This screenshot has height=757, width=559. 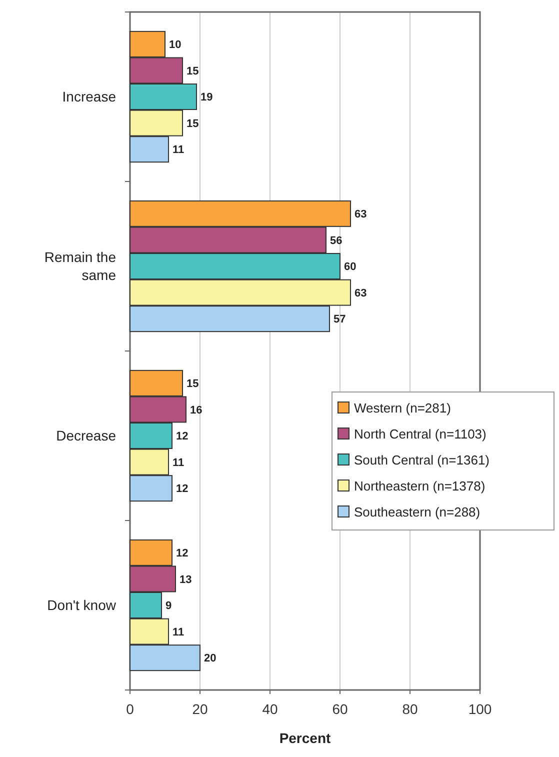 I want to click on y-tick-label: Increase, so click(x=89, y=96).